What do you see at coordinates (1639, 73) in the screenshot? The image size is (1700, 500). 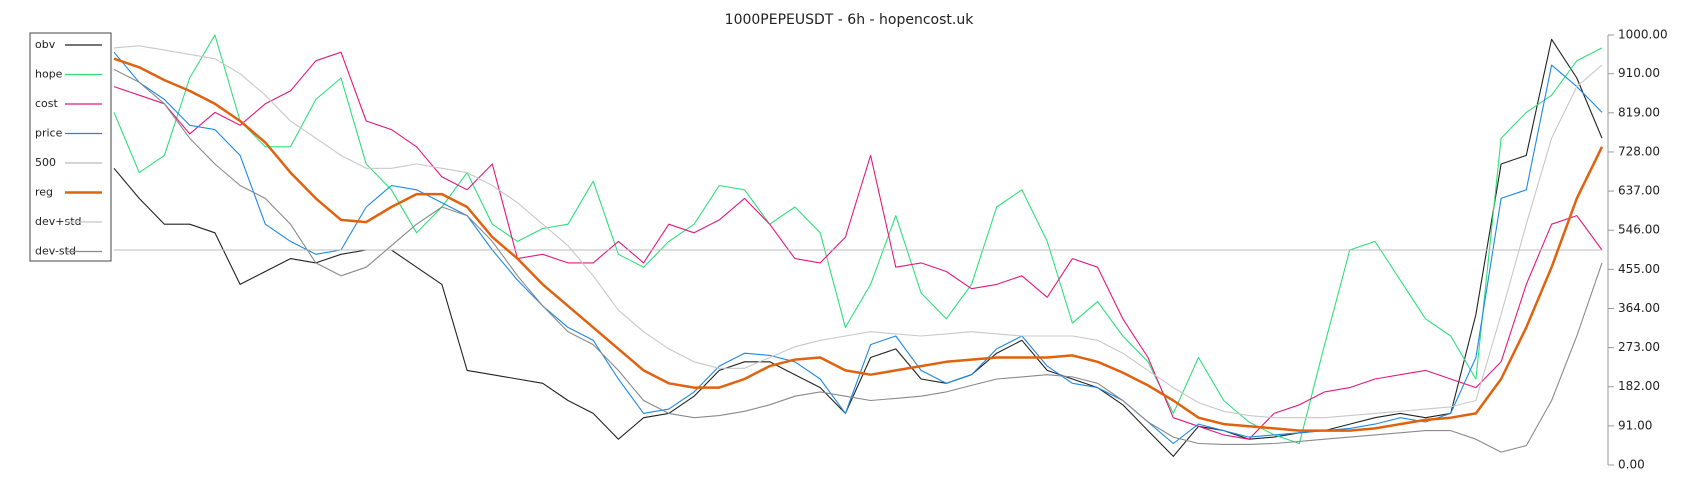 I see `y-tick-label: 910.00` at bounding box center [1639, 73].